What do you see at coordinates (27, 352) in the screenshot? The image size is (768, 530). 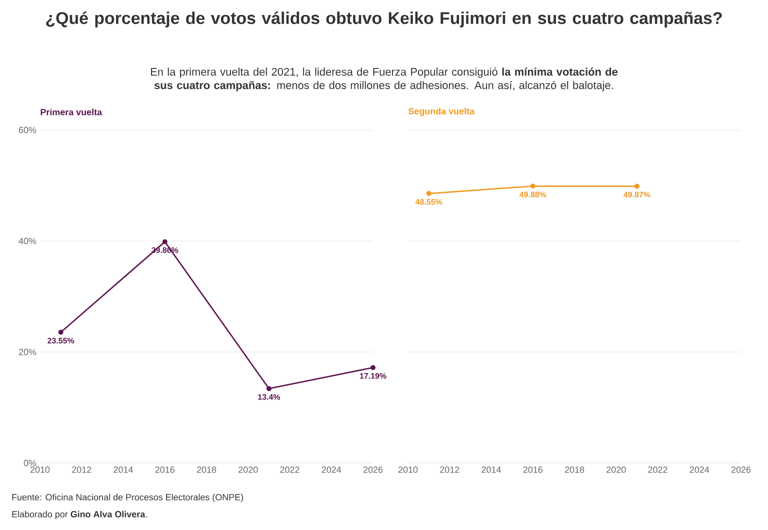 I see `y-tick-label: 20%` at bounding box center [27, 352].